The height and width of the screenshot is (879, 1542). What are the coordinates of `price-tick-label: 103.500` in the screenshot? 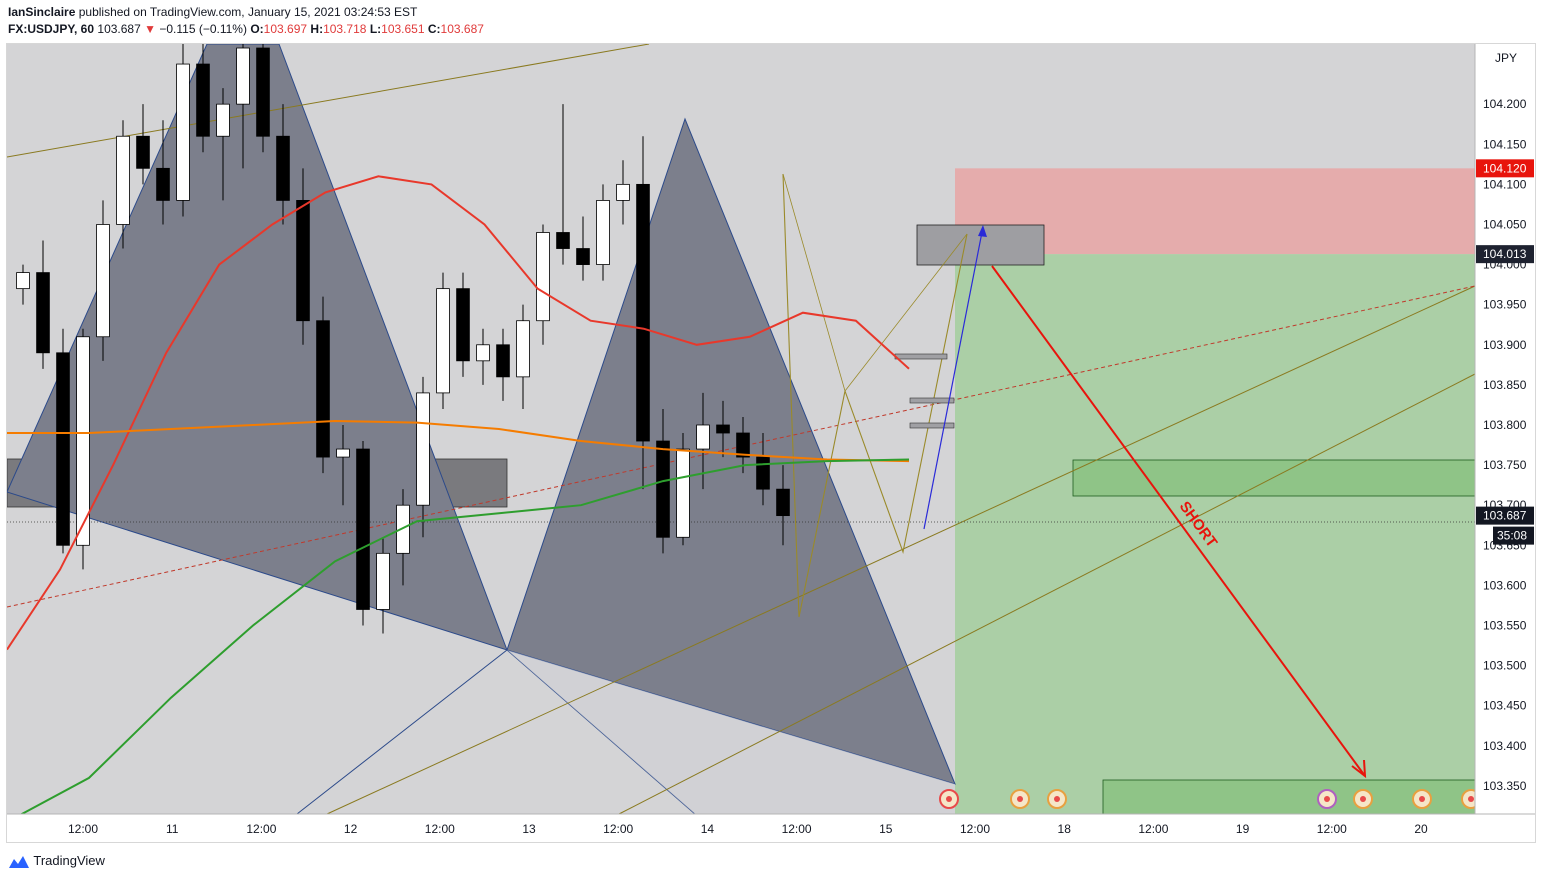 It's located at (1505, 666).